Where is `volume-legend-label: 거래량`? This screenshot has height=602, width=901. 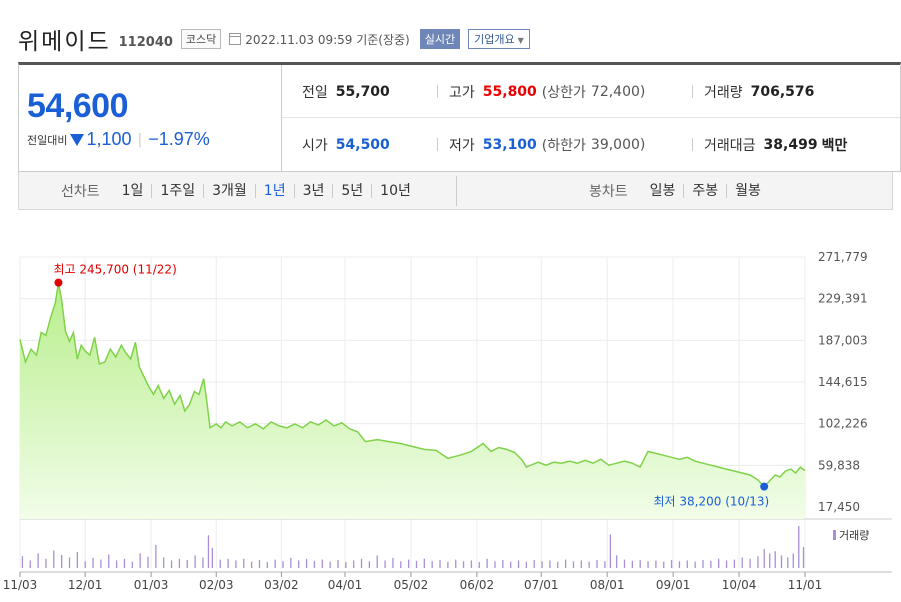 volume-legend-label: 거래량 is located at coordinates (854, 535).